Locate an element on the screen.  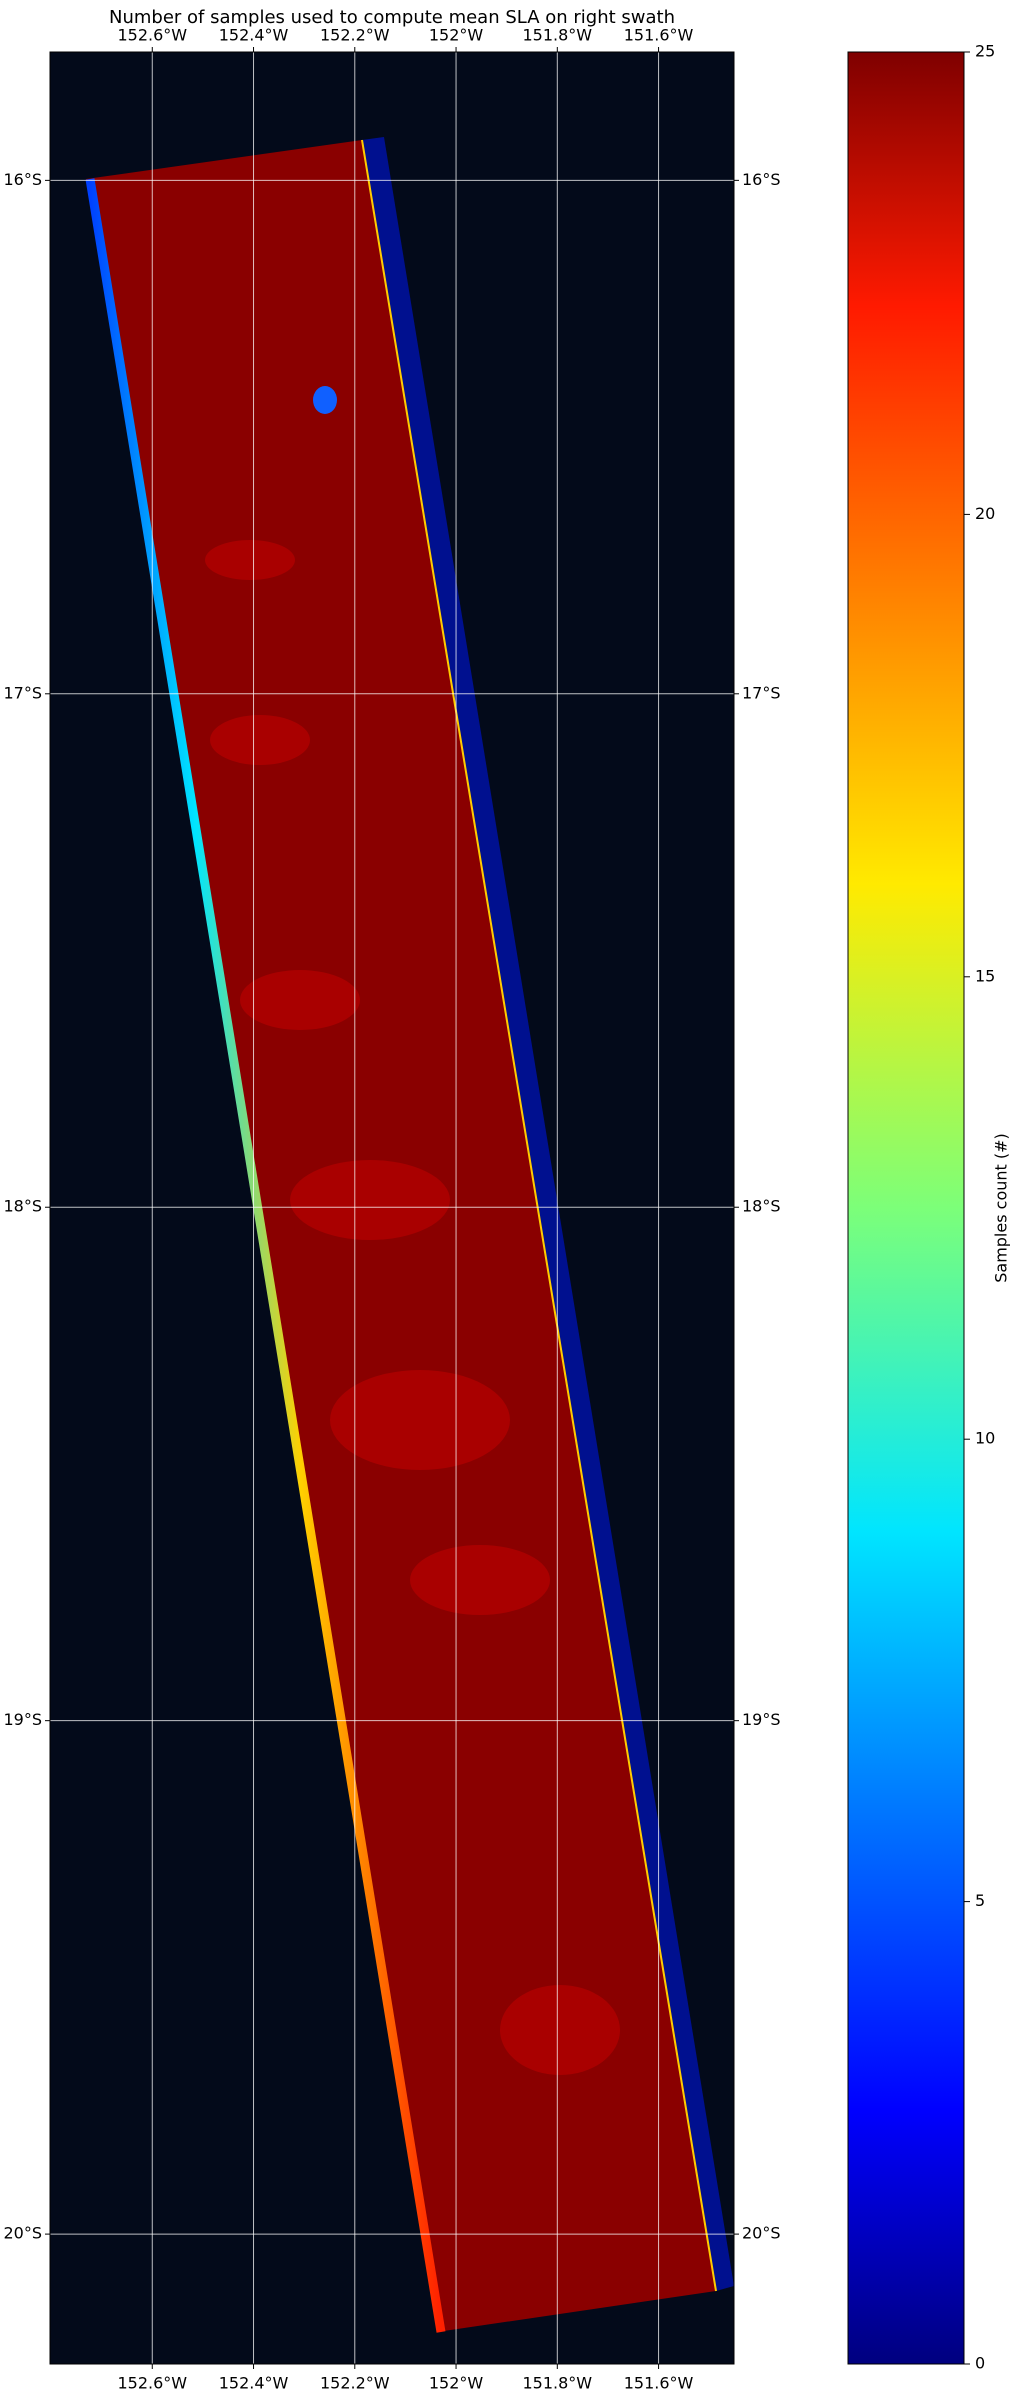
colorbar-tick-label: 10 is located at coordinates (985, 1438).